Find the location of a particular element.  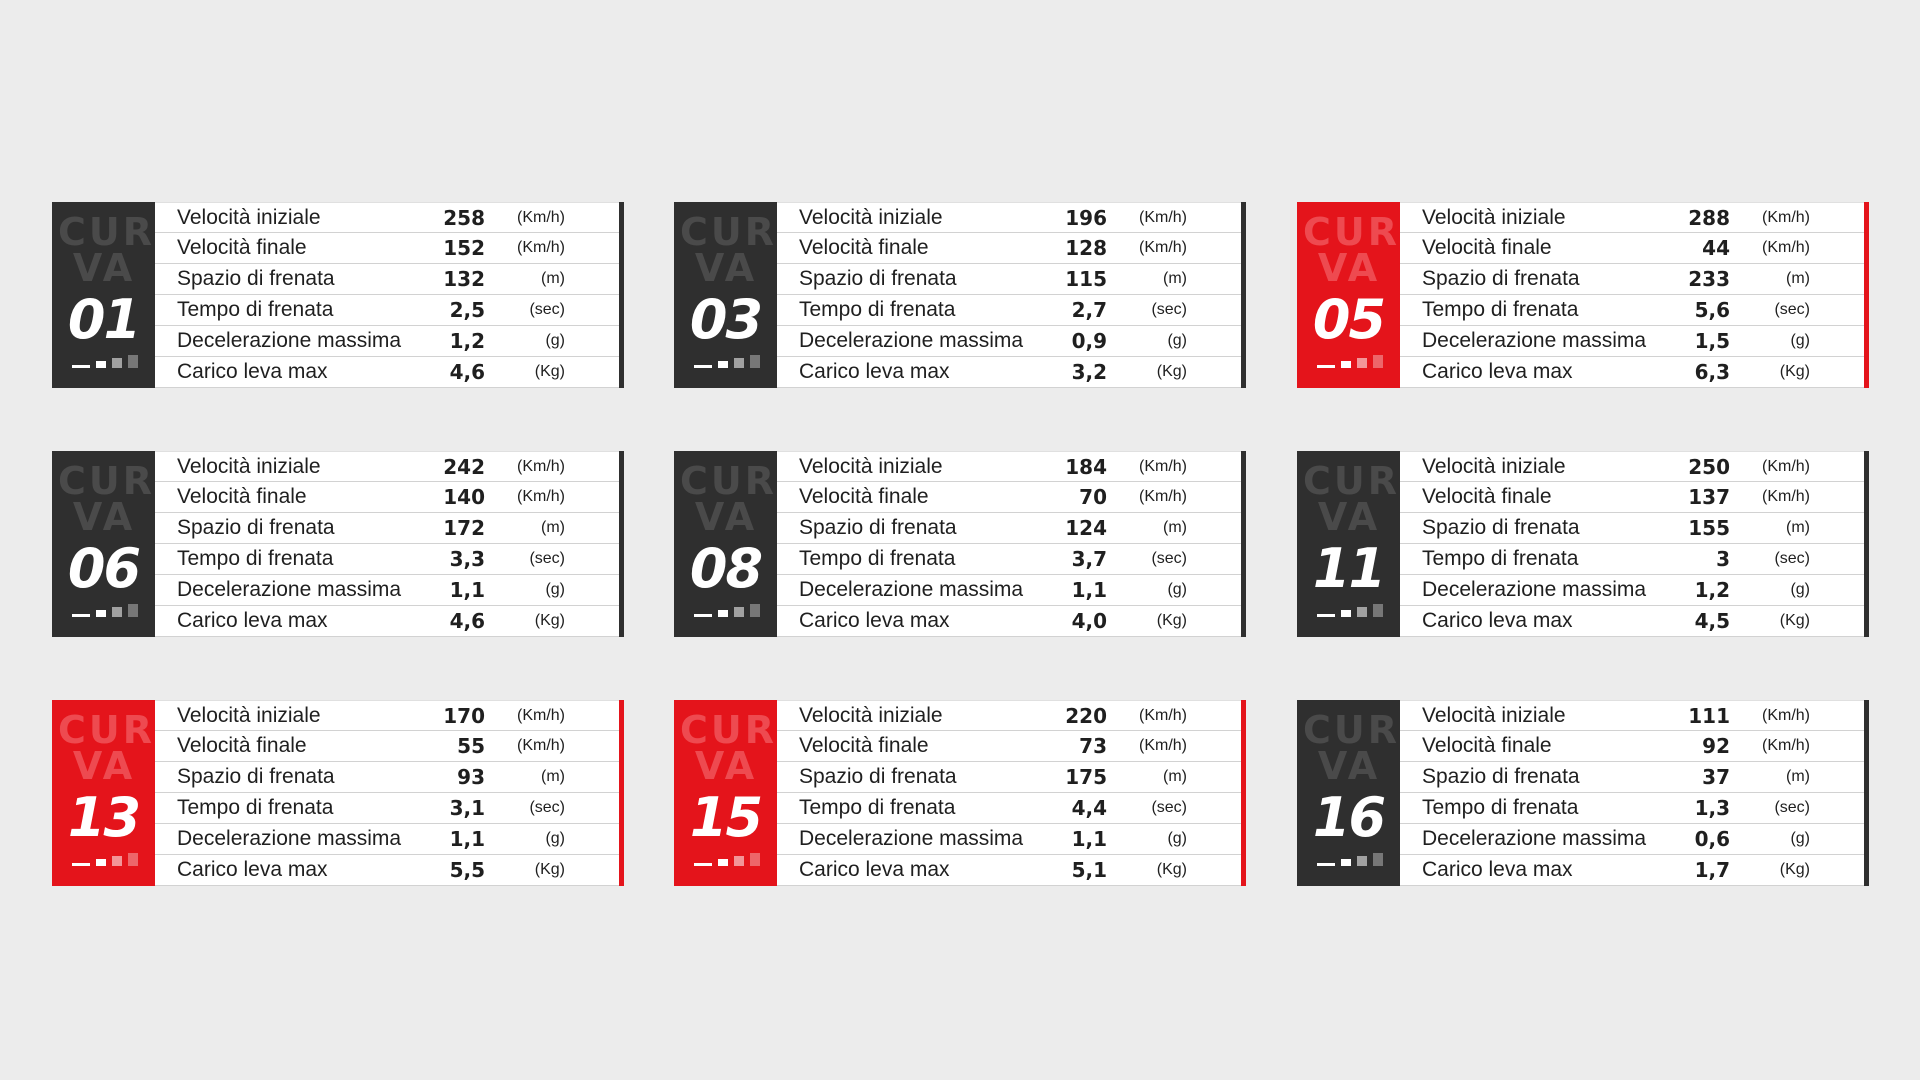

stat-row: Velocità finale 140 (Km/h) is located at coordinates (387, 497).